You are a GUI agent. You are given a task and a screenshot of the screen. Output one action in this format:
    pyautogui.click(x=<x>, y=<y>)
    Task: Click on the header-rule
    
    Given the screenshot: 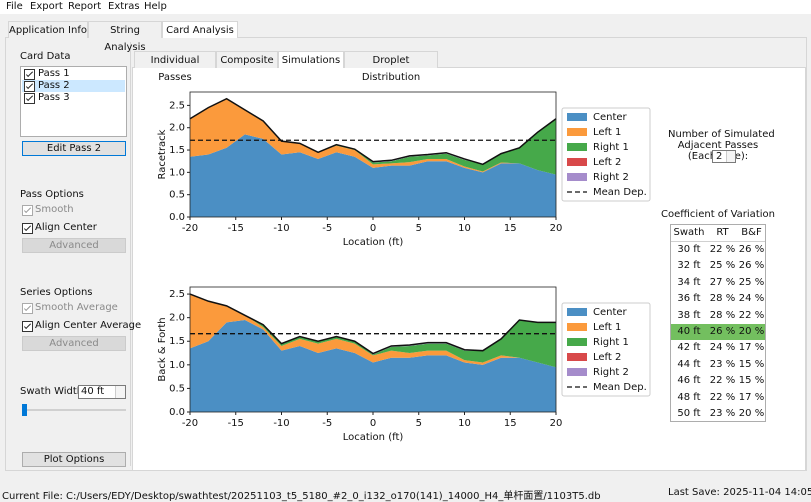 What is the action you would take?
    pyautogui.click(x=718, y=241)
    